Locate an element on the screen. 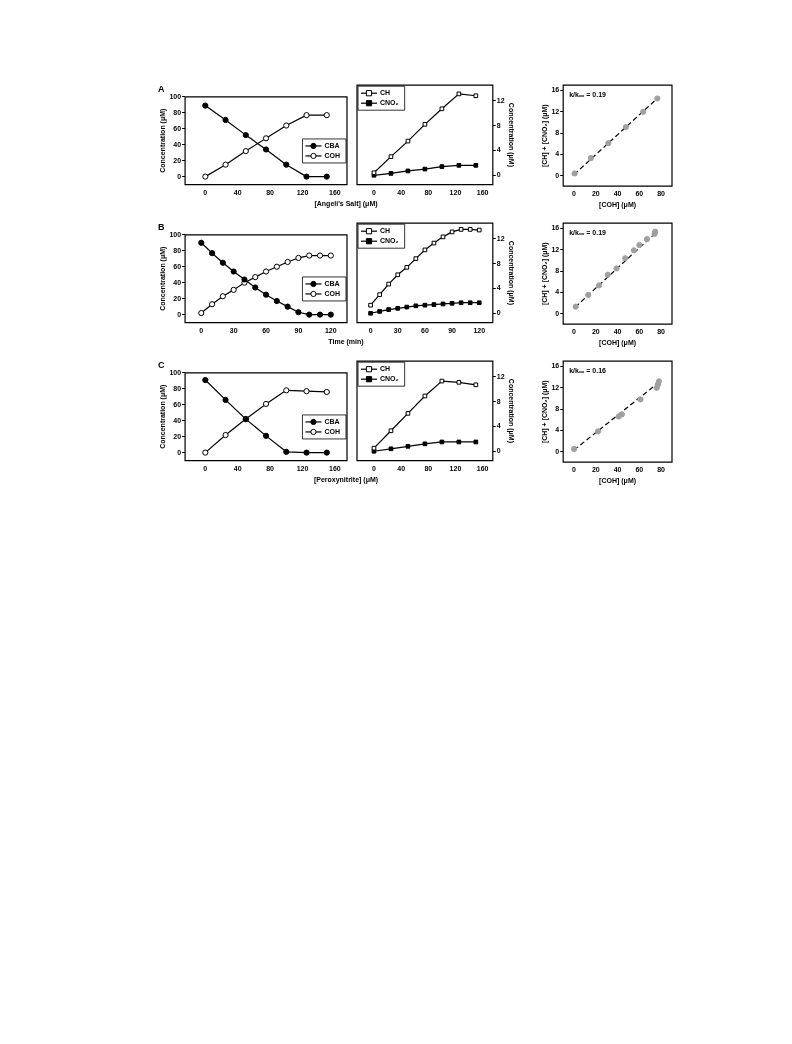  chart-title: C is located at coordinates (161, 364).